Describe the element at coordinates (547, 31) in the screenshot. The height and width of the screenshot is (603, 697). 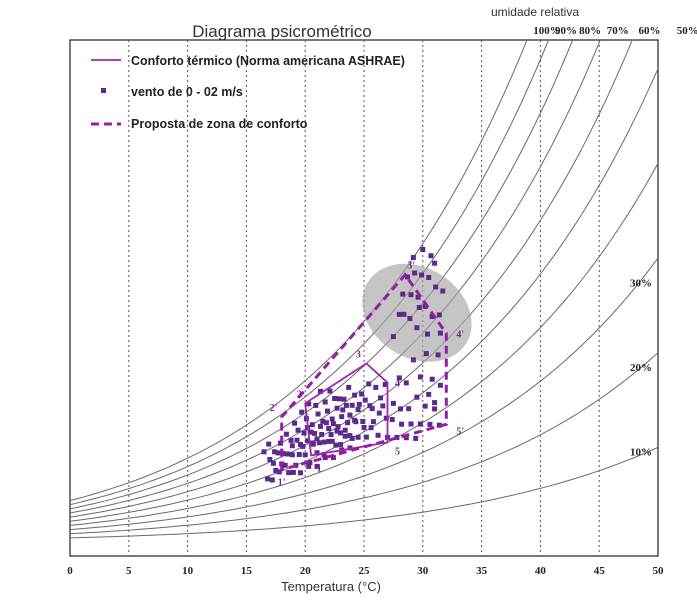
I see `rh-label-100: 100%` at that location.